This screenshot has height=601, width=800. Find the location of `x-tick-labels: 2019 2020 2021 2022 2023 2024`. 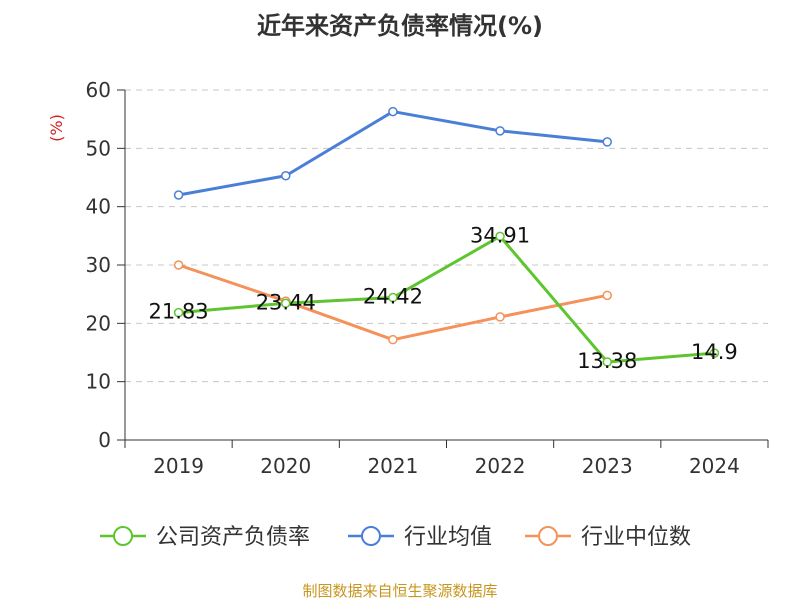

x-tick-labels: 2019 2020 2021 2022 2023 2024 is located at coordinates (446, 466).